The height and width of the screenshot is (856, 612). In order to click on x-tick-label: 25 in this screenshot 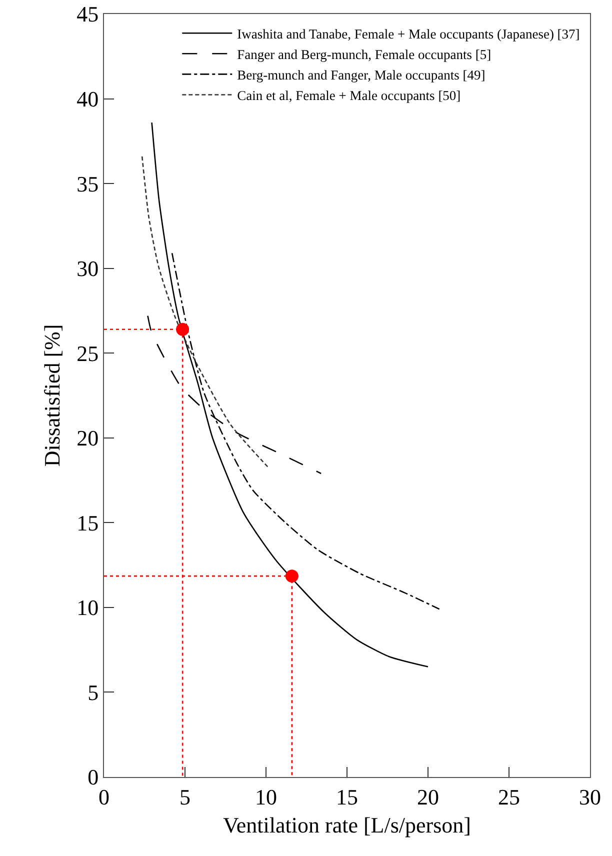, I will do `click(509, 797)`.